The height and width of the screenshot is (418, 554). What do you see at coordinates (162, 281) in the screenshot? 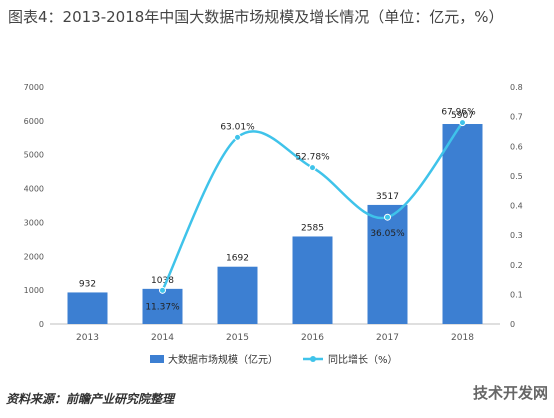
I see `bar-value-label: 1038` at bounding box center [162, 281].